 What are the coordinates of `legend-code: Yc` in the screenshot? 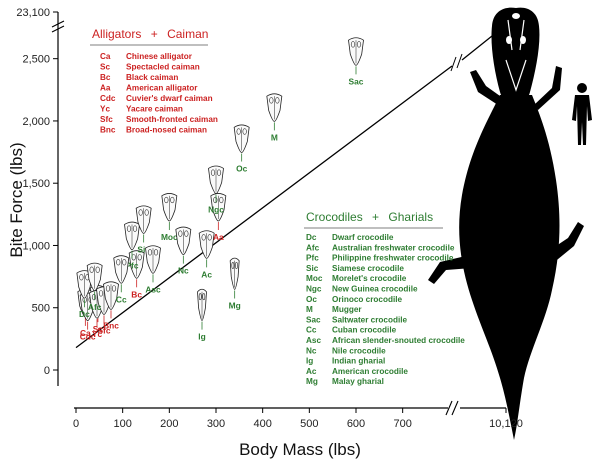 It's located at (105, 109).